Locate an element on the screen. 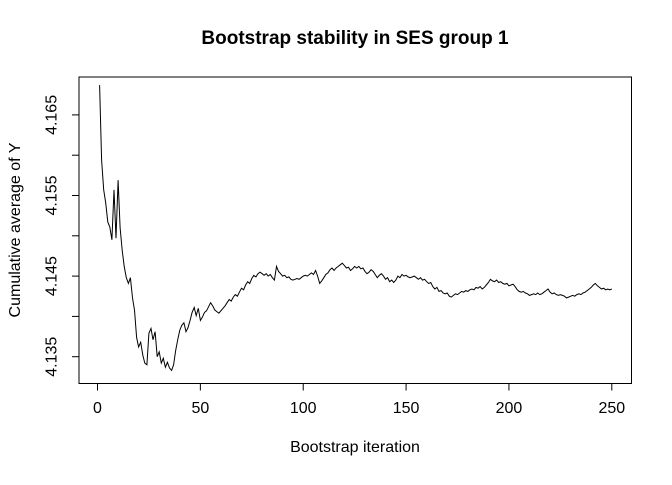  x-axis-label: Bootstrap iteration is located at coordinates (355, 447).